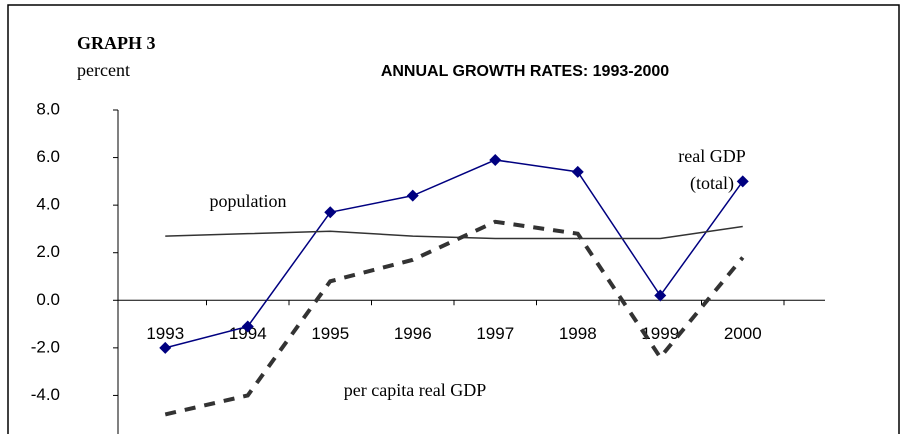 This screenshot has height=434, width=909. What do you see at coordinates (48, 299) in the screenshot?
I see `y-tick-label: 0.0` at bounding box center [48, 299].